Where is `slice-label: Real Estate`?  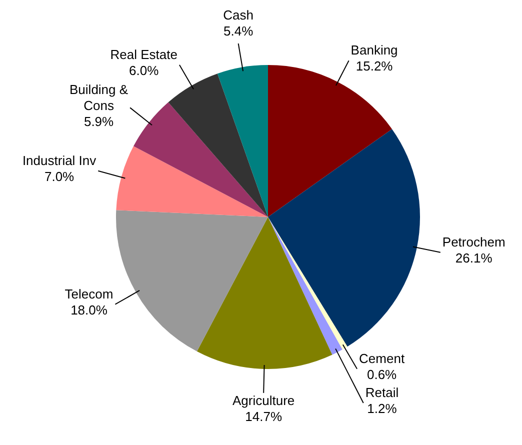
slice-label: Real Estate is located at coordinates (144, 54).